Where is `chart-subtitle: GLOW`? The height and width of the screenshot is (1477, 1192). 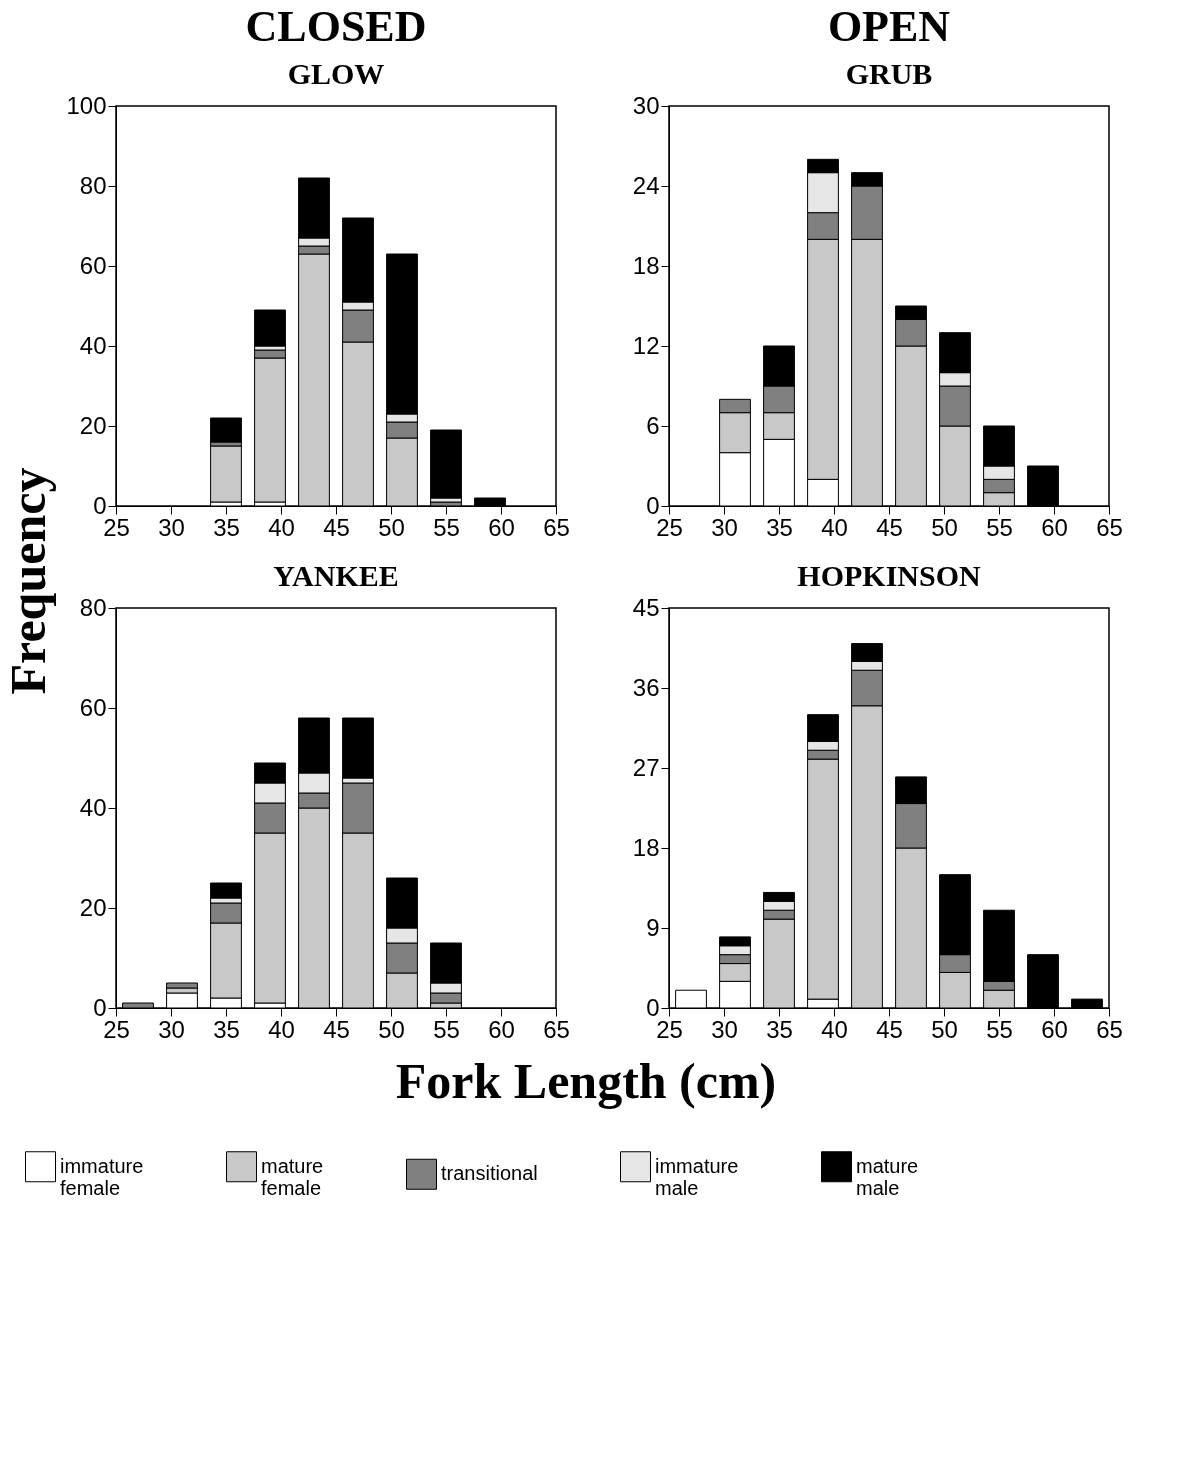
chart-subtitle: GLOW is located at coordinates (336, 73).